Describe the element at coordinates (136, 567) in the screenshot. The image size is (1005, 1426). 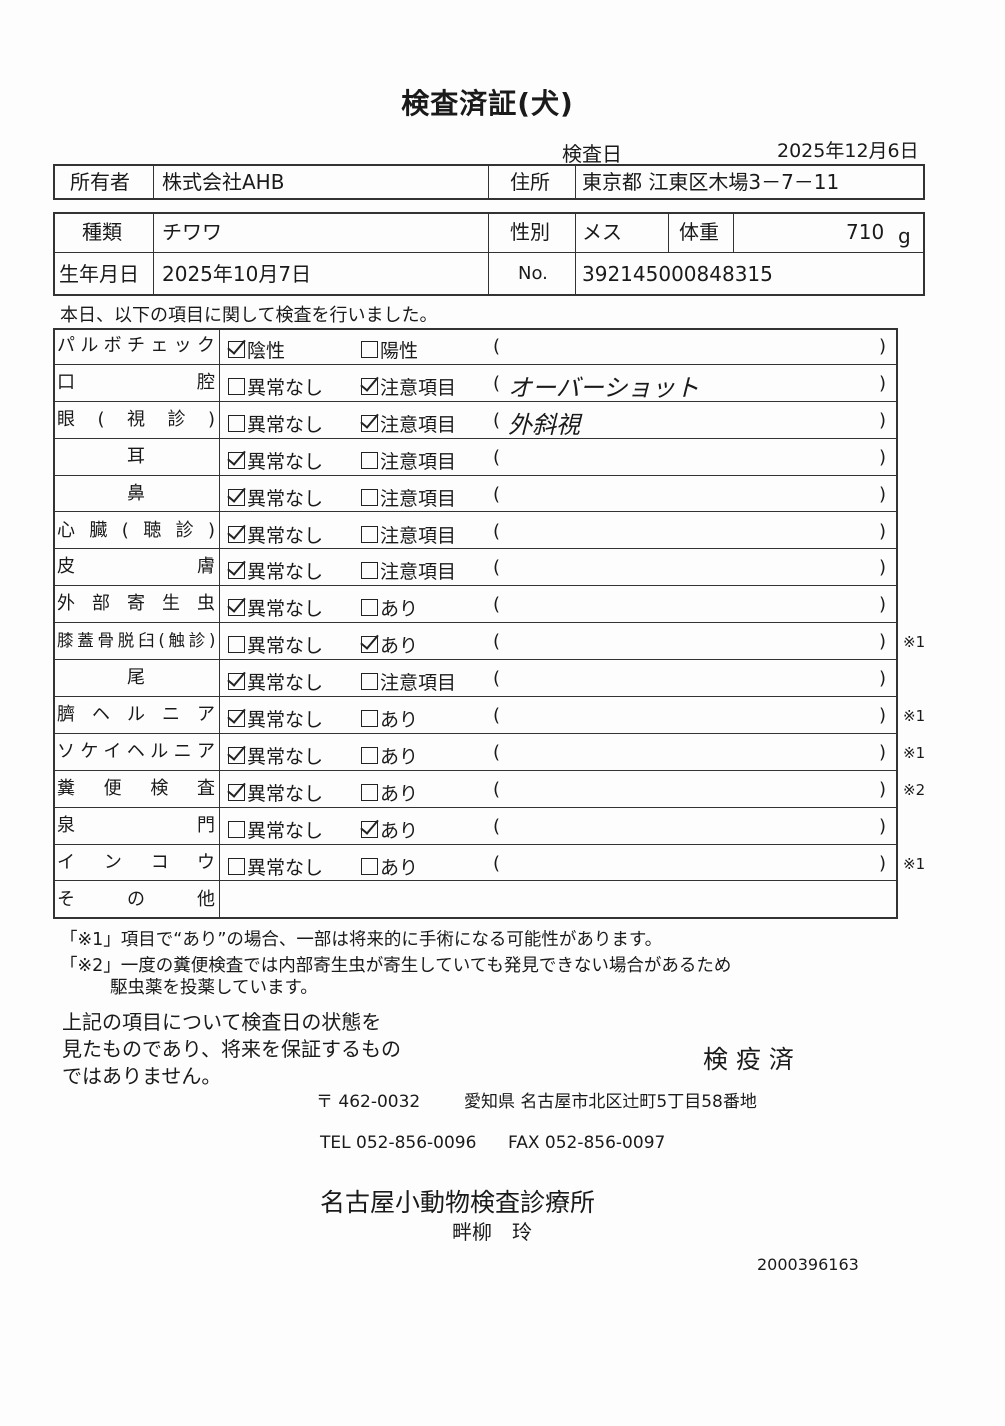
I see `row-label: 皮膚` at that location.